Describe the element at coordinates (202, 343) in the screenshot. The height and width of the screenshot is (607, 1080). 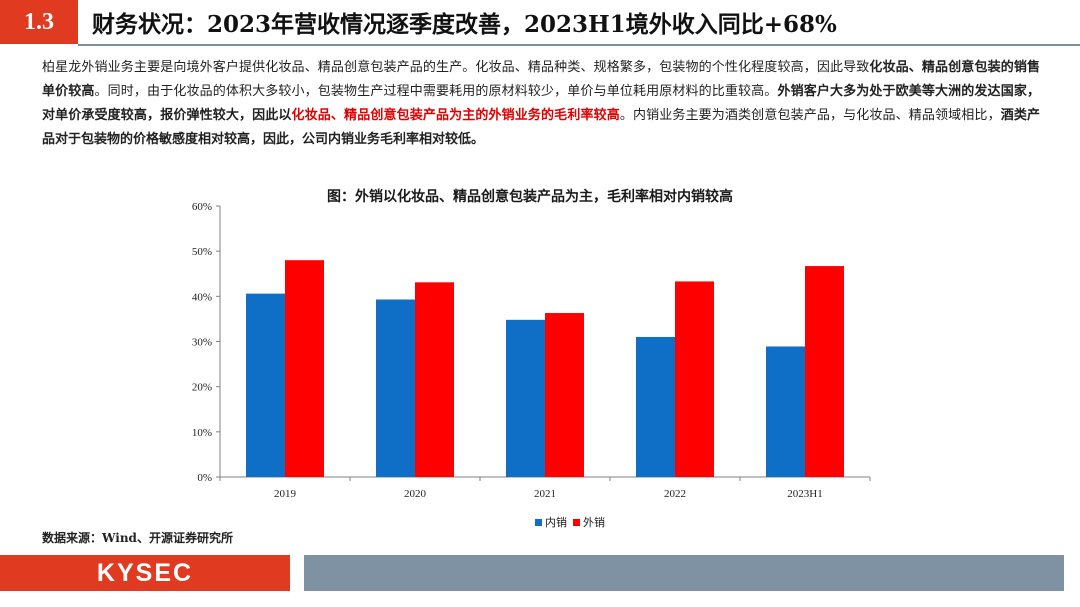
I see `y-tick-label: 30%` at that location.